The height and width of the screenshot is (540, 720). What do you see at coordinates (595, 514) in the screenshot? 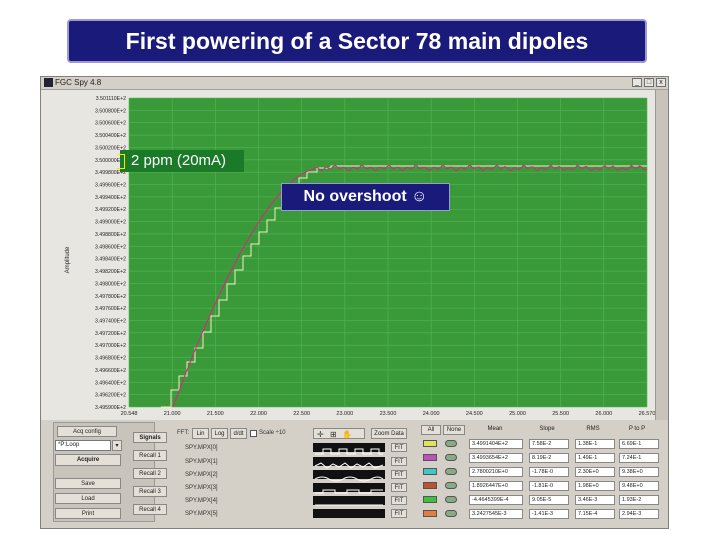
I see `rms-value: 7.15E-4` at bounding box center [595, 514].